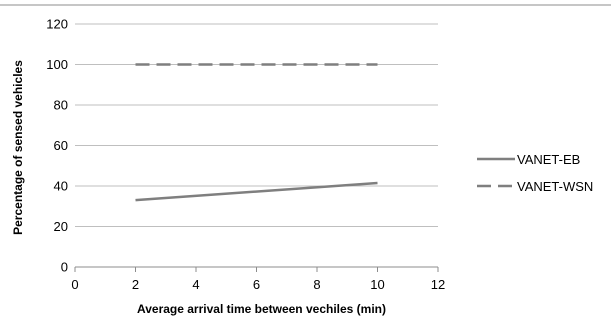 Image resolution: width=611 pixels, height=321 pixels. What do you see at coordinates (438, 284) in the screenshot?
I see `x-tick-label: 12` at bounding box center [438, 284].